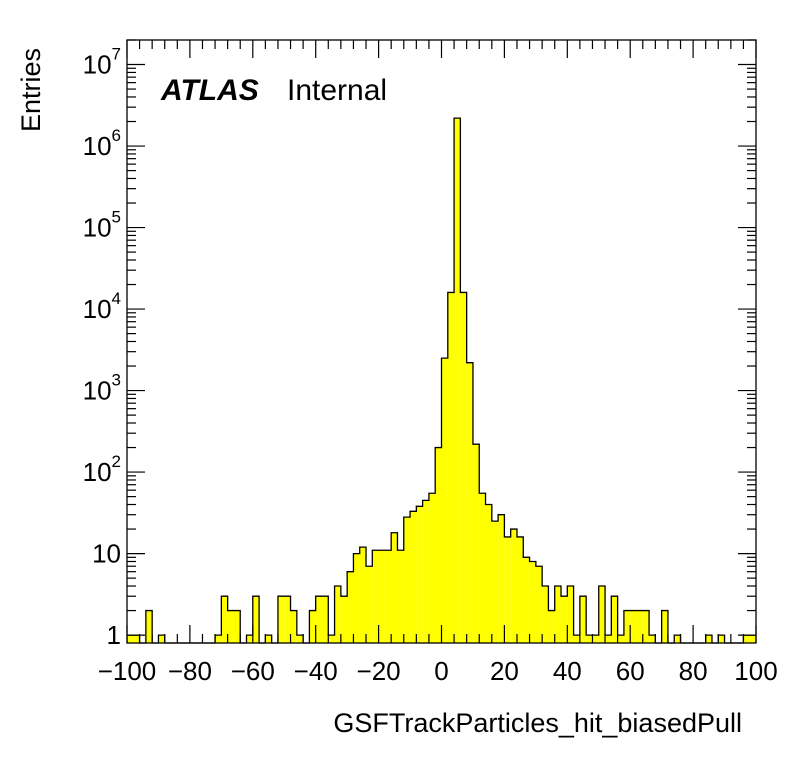  Describe the element at coordinates (253, 671) in the screenshot. I see `x-tick-label: −60` at that location.